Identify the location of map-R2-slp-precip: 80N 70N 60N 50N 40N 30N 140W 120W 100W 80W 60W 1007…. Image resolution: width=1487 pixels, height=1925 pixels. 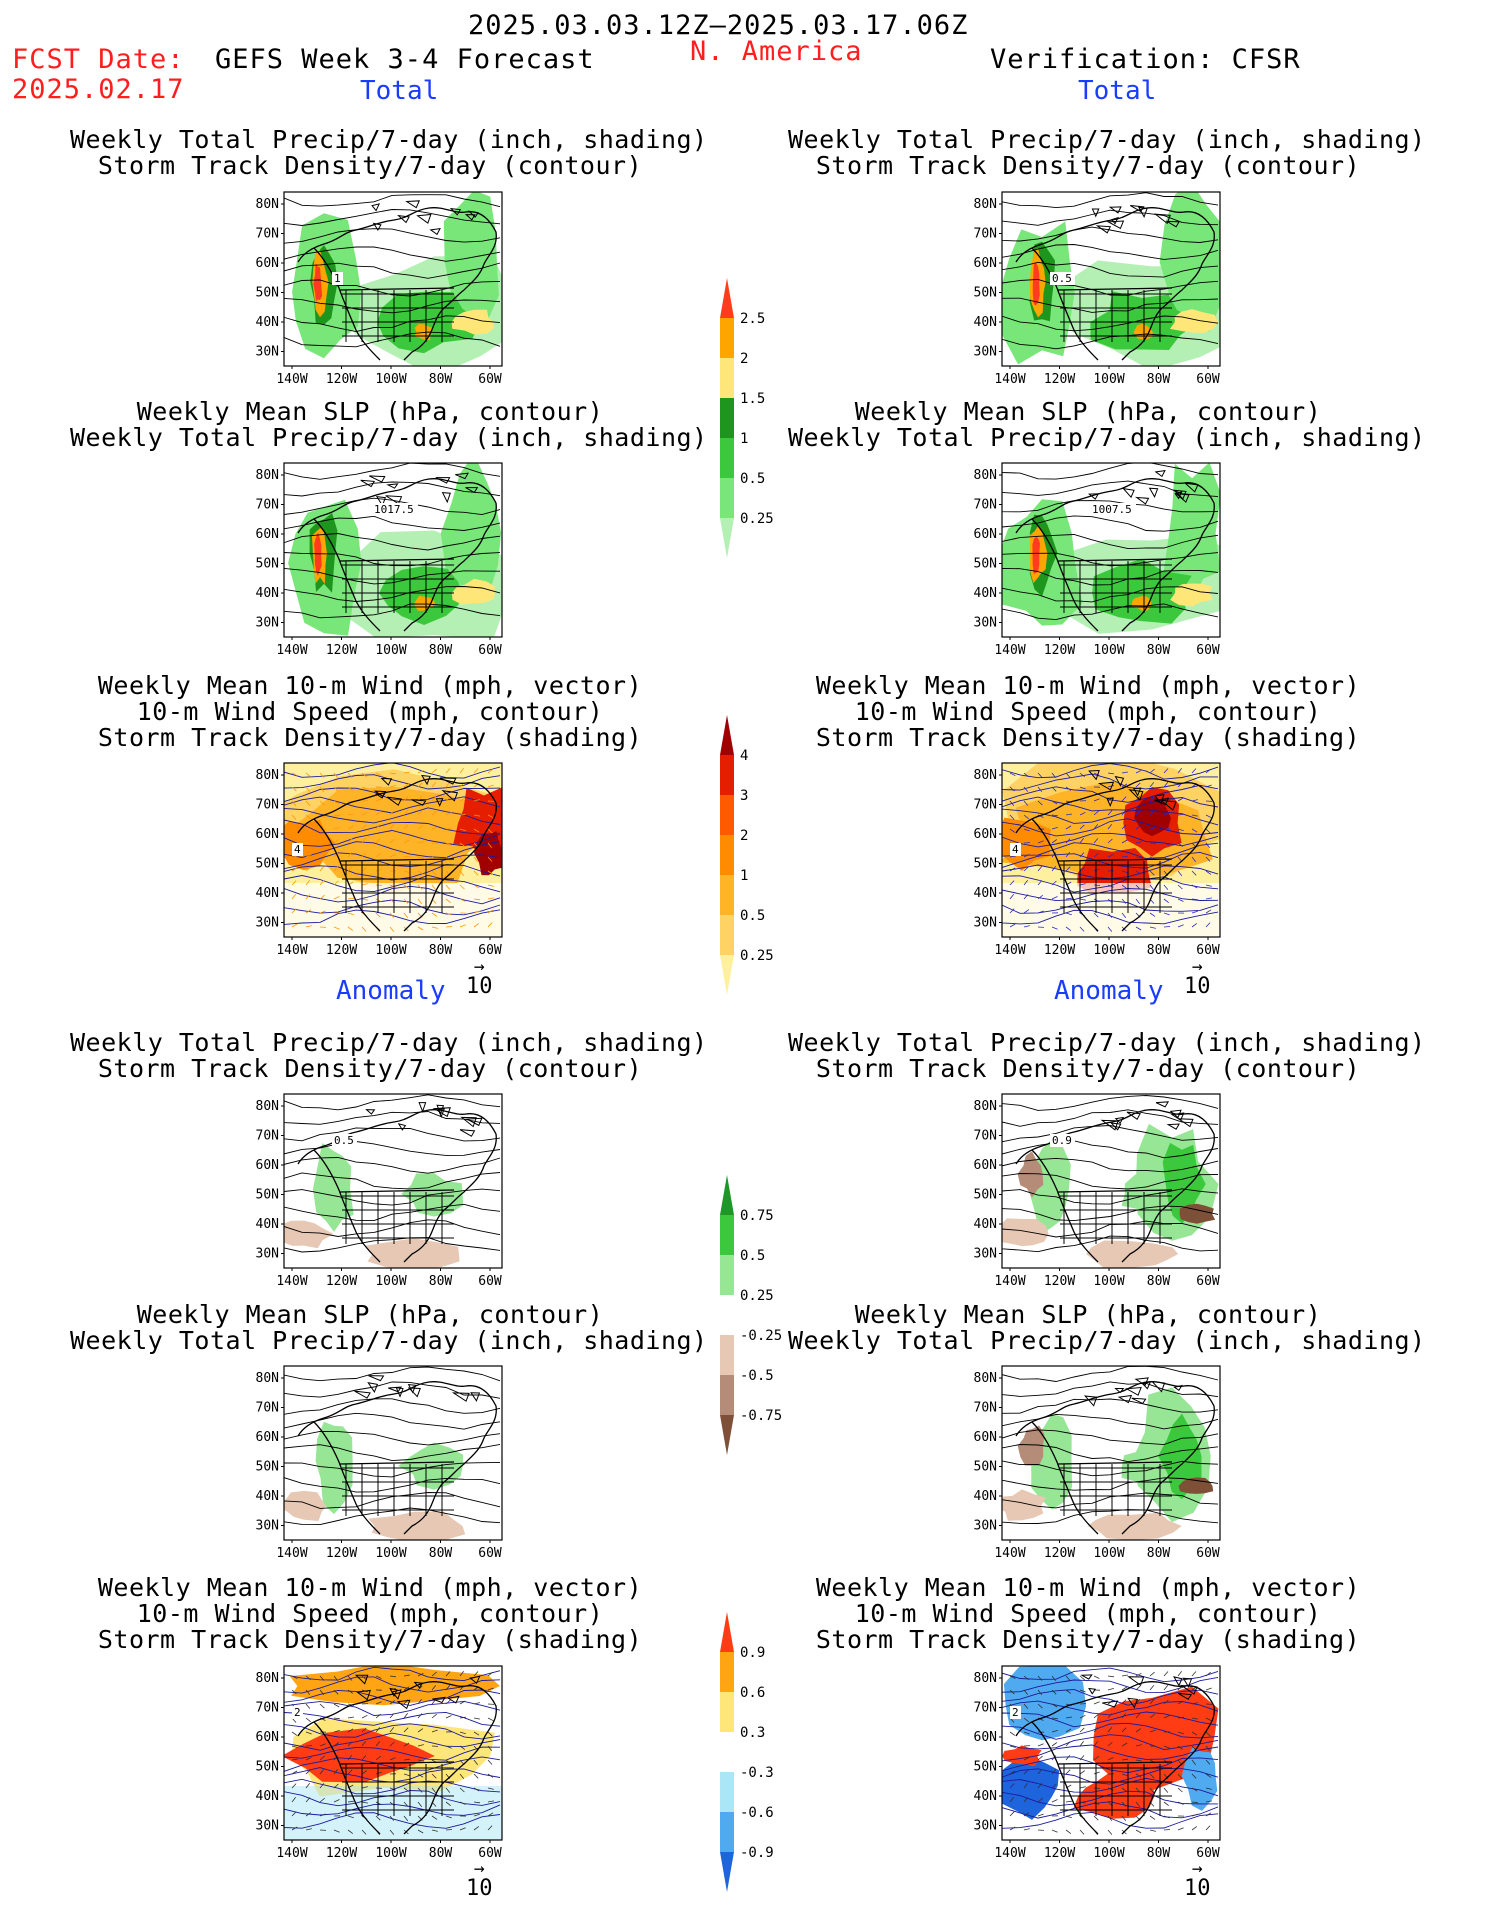
(1092, 564).